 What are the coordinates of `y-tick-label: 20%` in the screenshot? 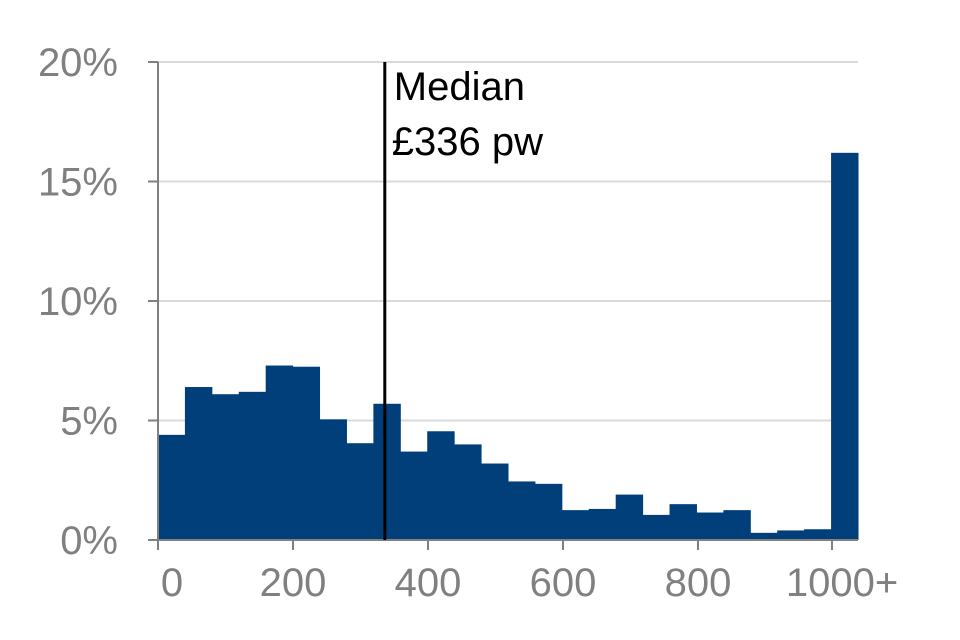 It's located at (78, 63).